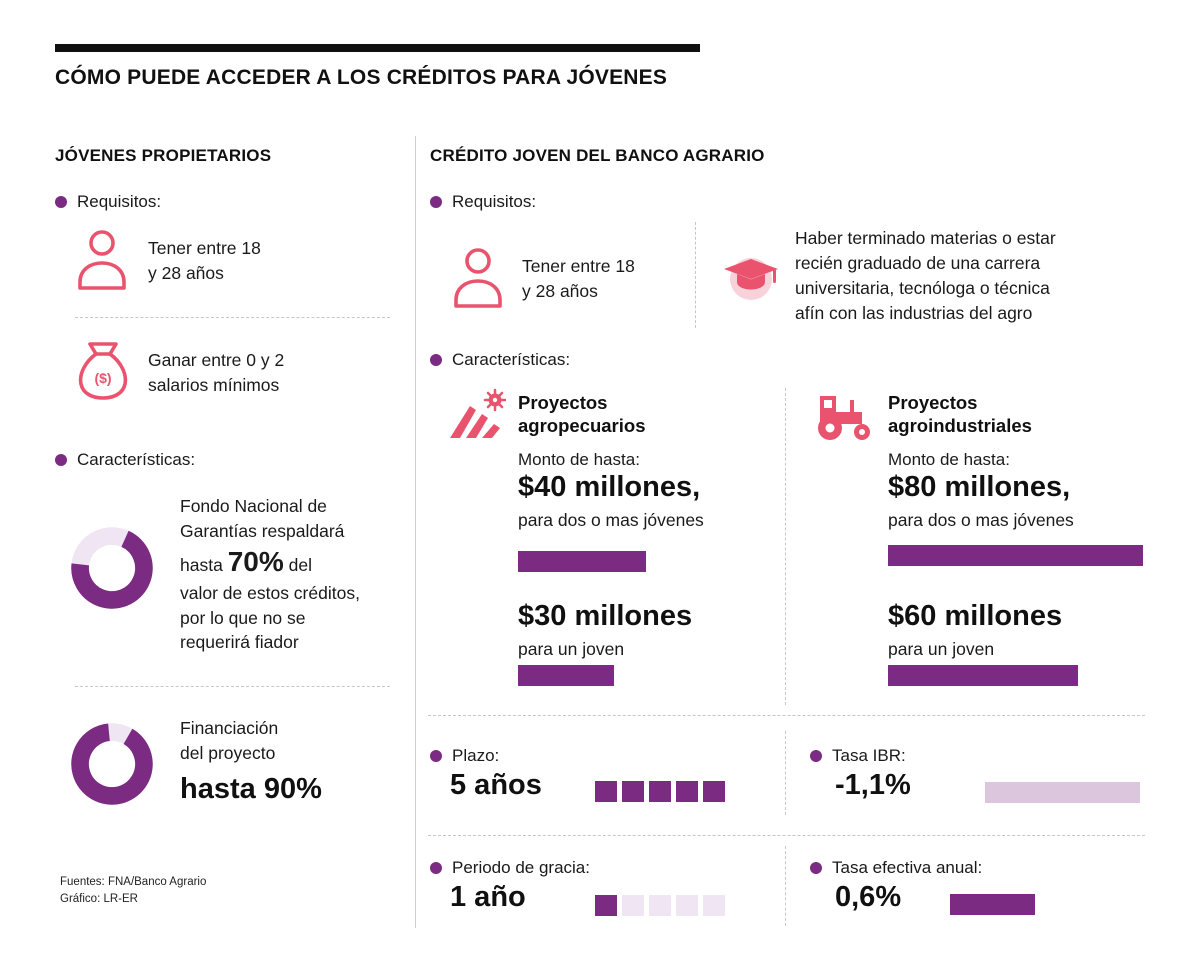  I want to click on right-section-title: CRÉDITO JOVEN DEL BANCO AGRARIO, so click(597, 155).